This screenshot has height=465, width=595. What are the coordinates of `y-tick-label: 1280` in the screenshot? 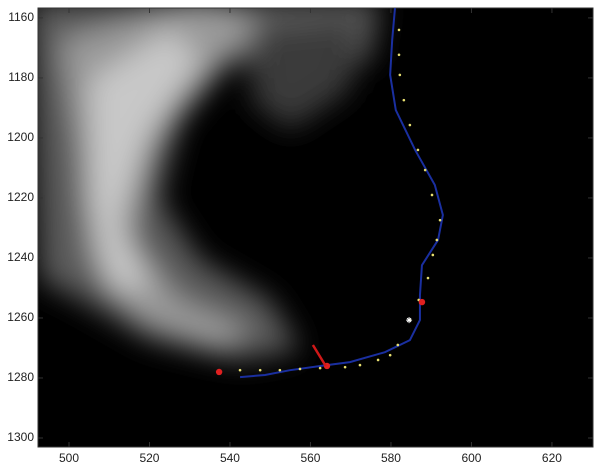 It's located at (20, 377).